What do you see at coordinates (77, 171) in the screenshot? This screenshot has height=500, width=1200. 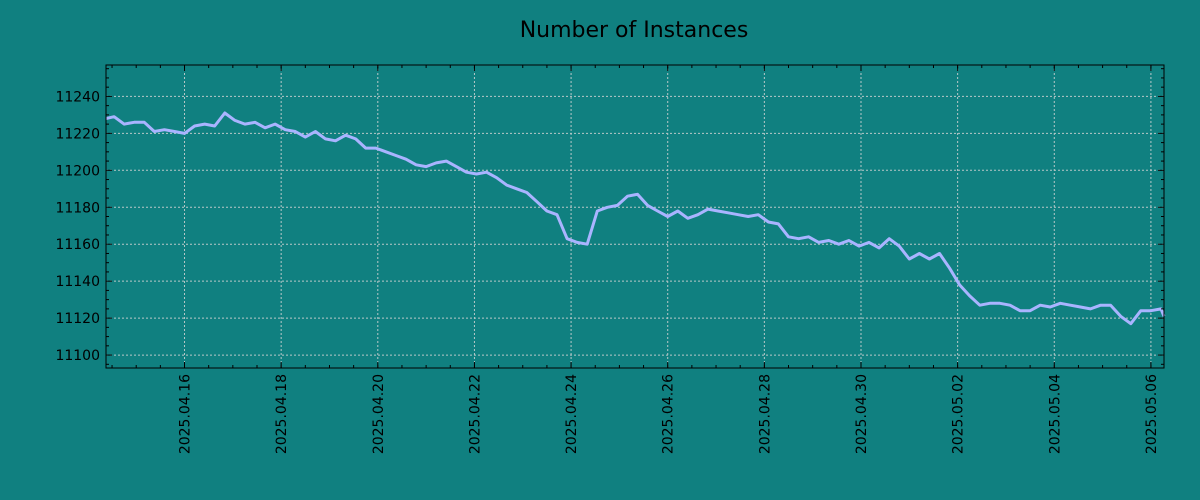 I see `y-tick-label: 11200` at bounding box center [77, 171].